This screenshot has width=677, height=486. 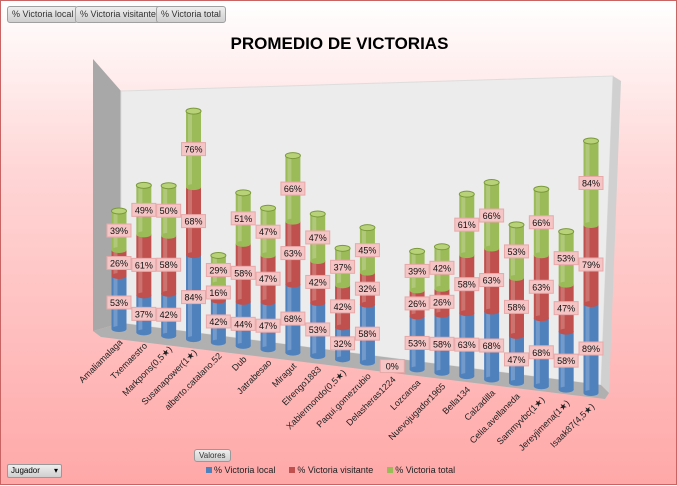 I want to click on chart-title: PROMEDIO DE VICTORIAS, so click(x=339, y=43).